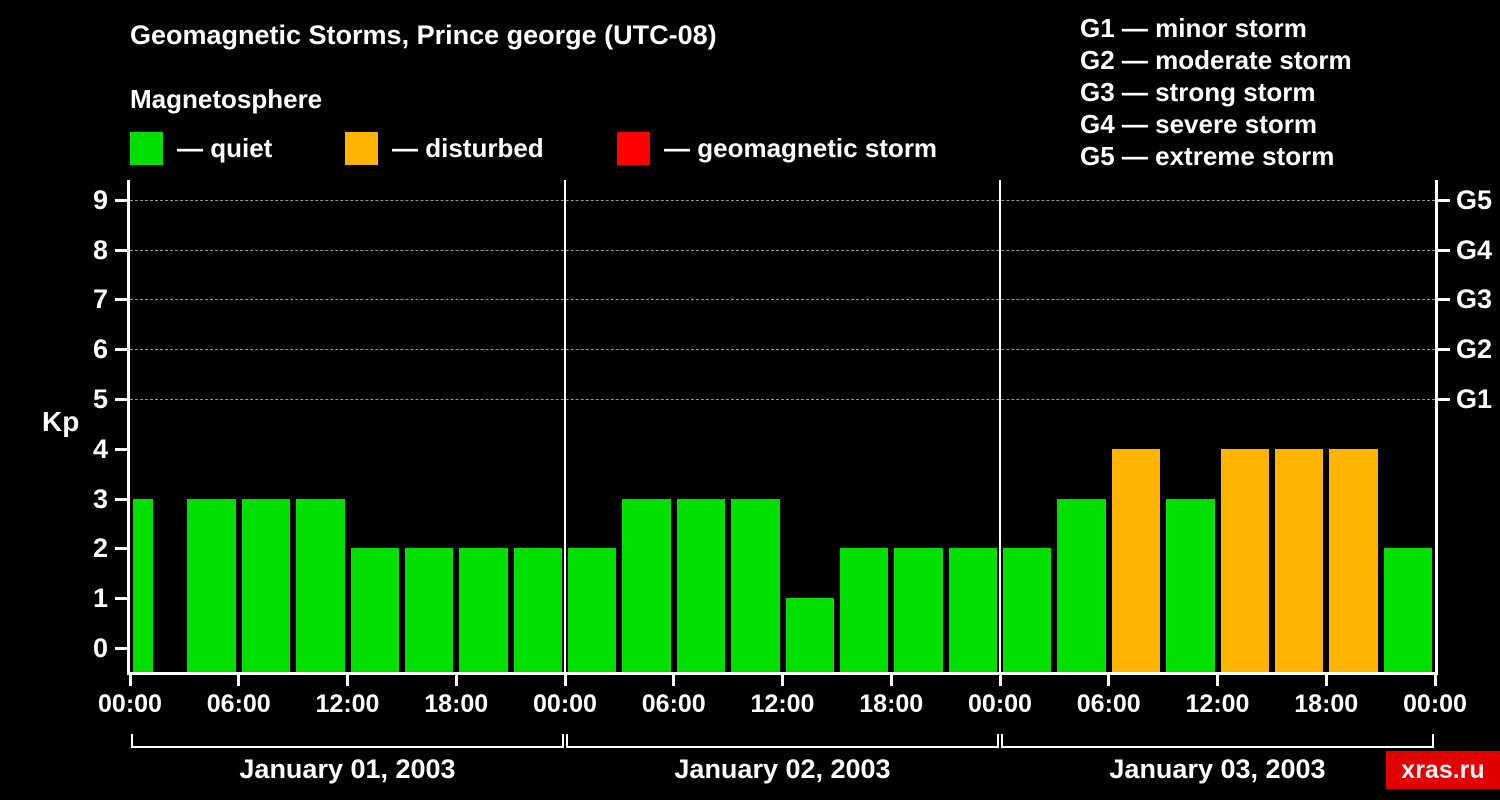 Image resolution: width=1500 pixels, height=800 pixels. What do you see at coordinates (100, 249) in the screenshot?
I see `y-axis-label: 8` at bounding box center [100, 249].